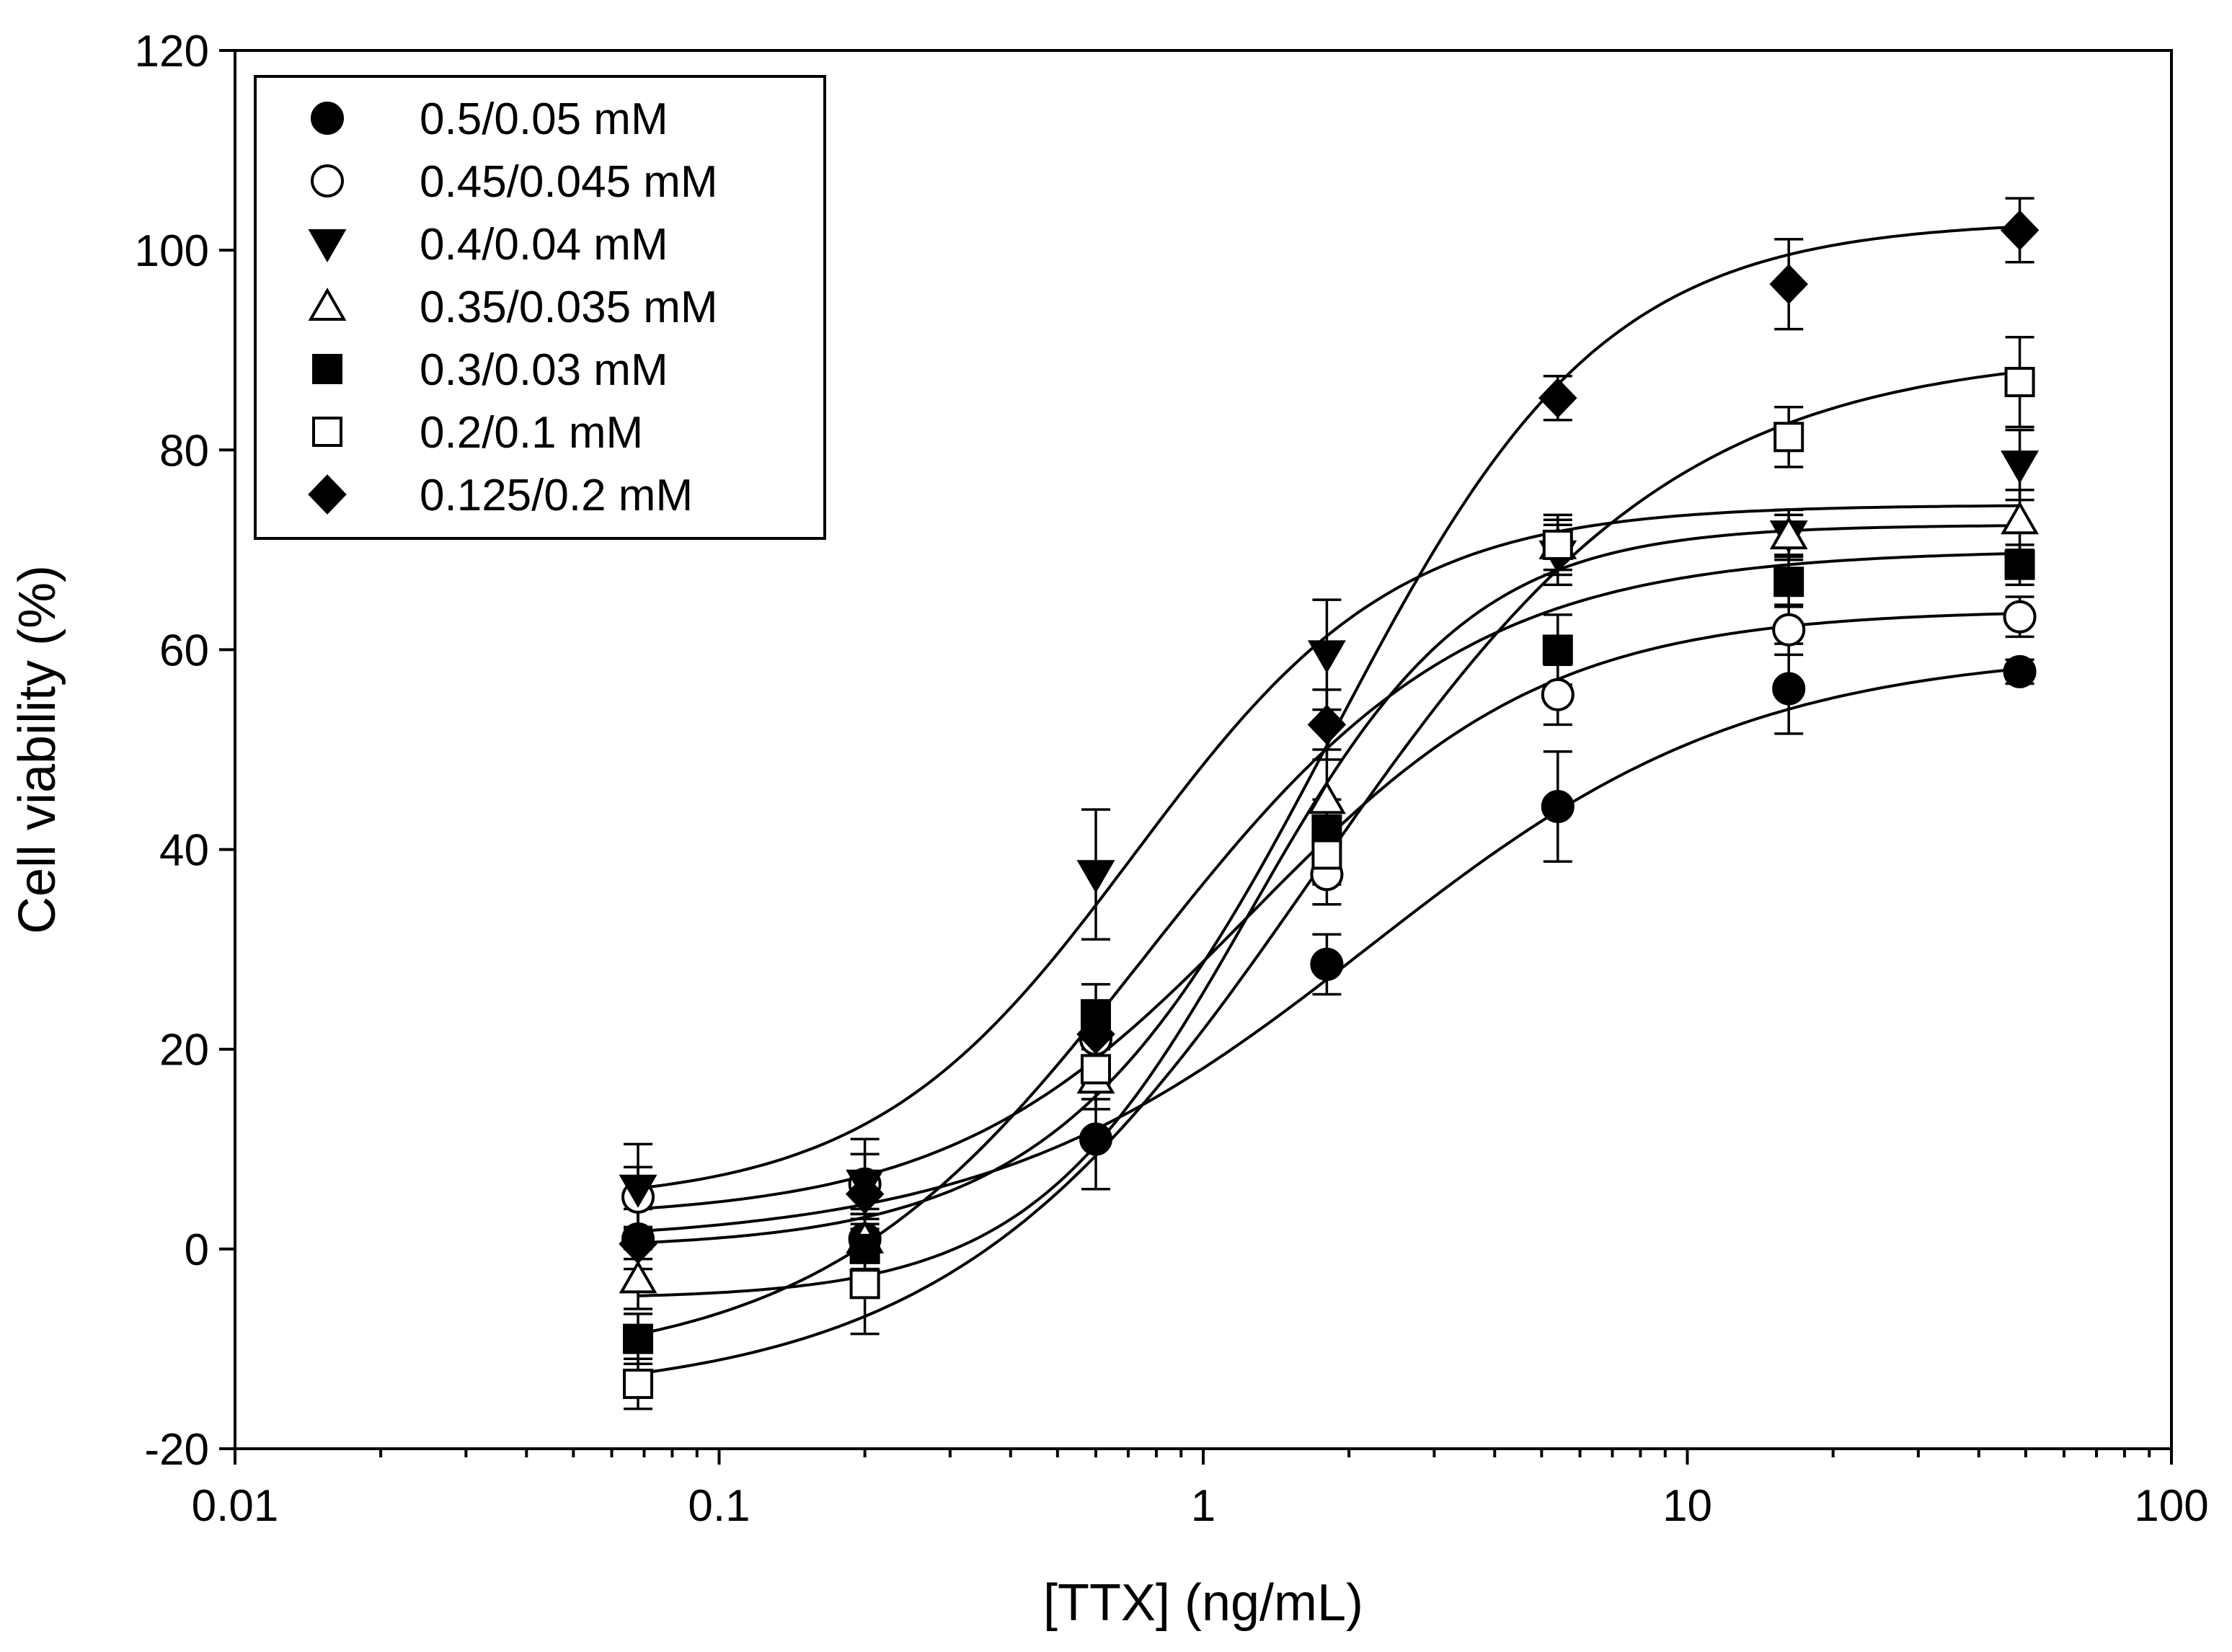  Describe the element at coordinates (569, 182) in the screenshot. I see `legend-label: 0.45/0.045 mM` at that location.